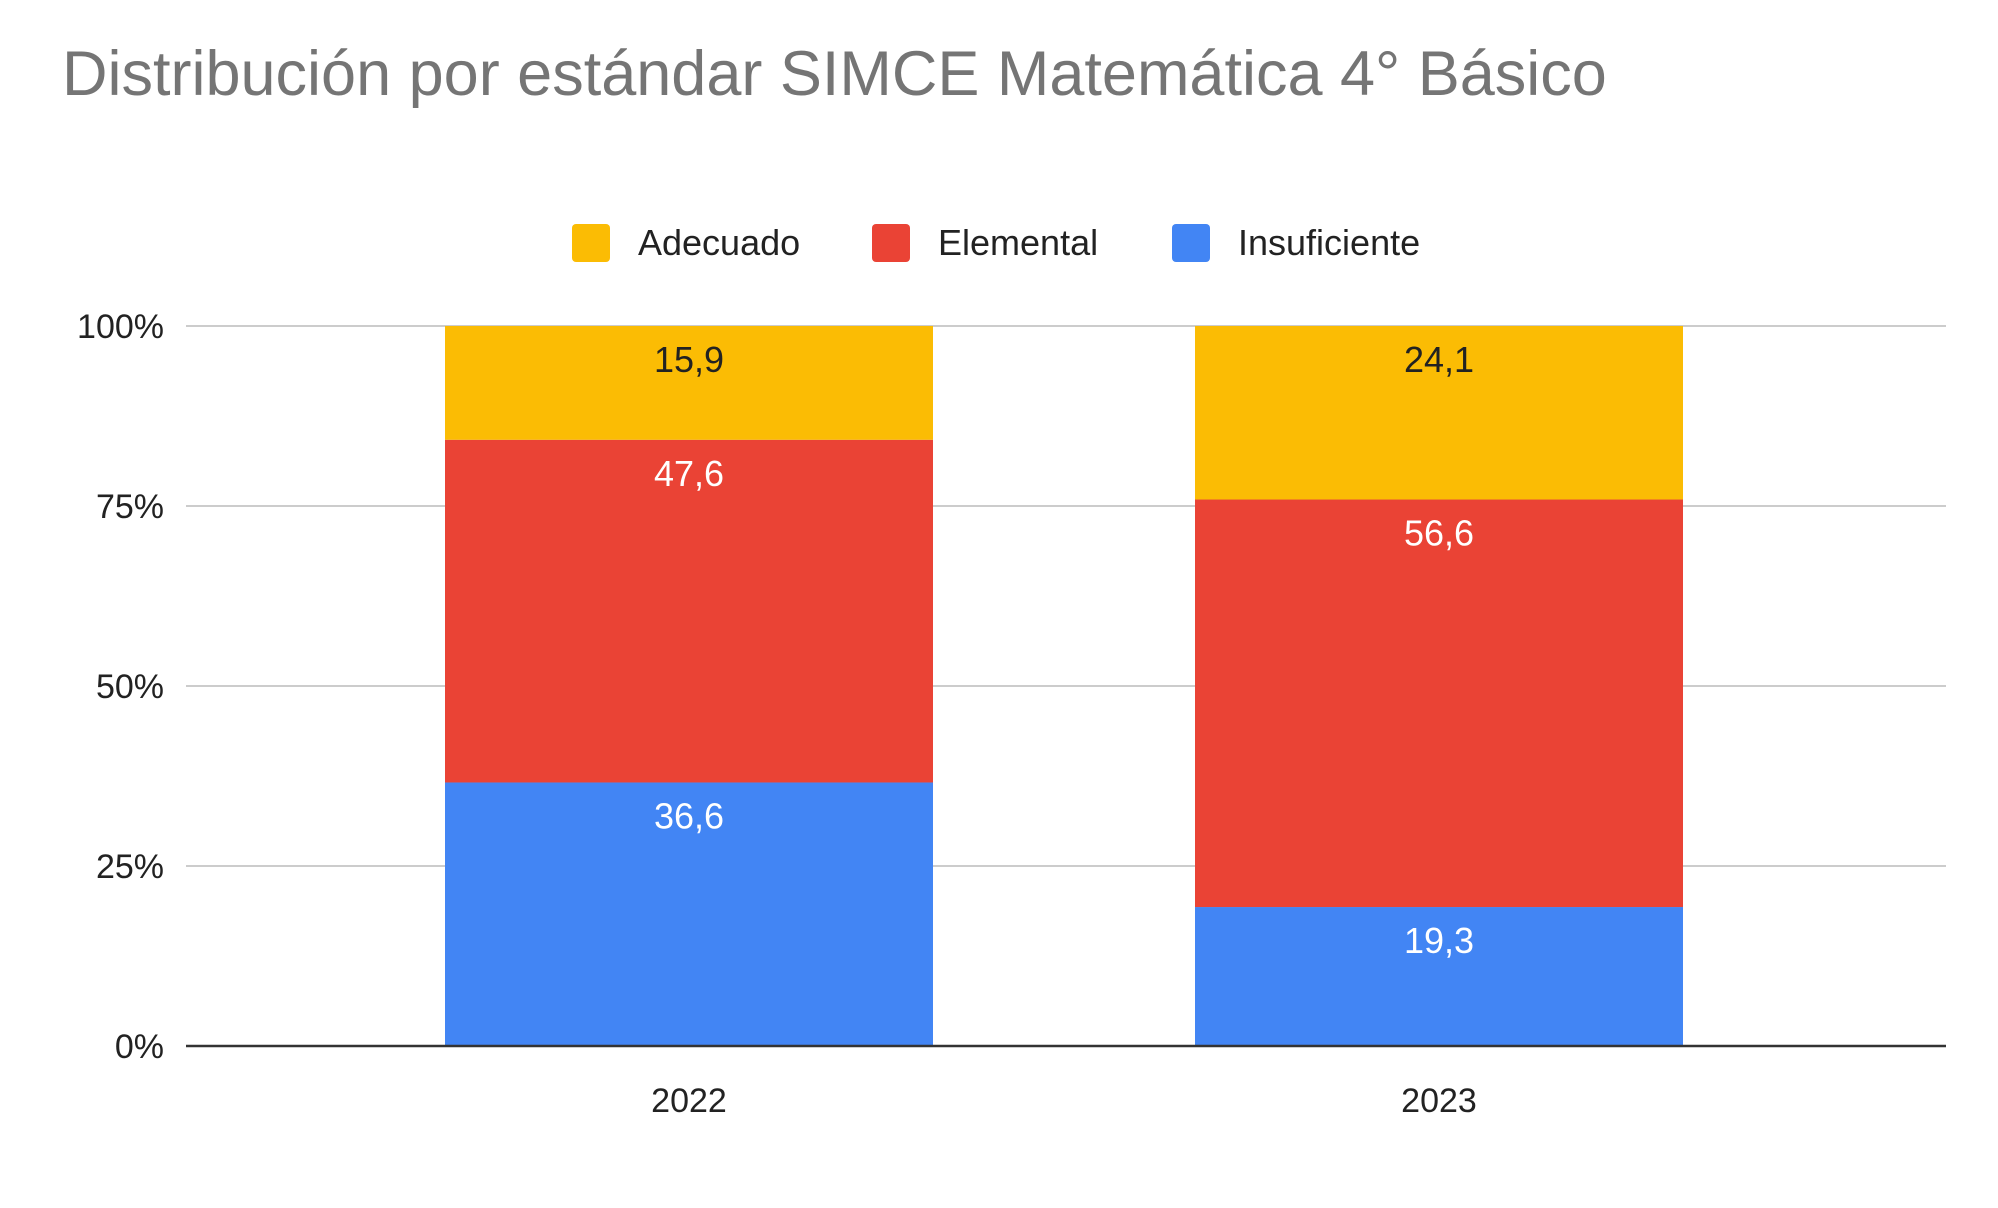 The width and height of the screenshot is (1998, 1208). What do you see at coordinates (120, 327) in the screenshot?
I see `y-tick-label: 100%` at bounding box center [120, 327].